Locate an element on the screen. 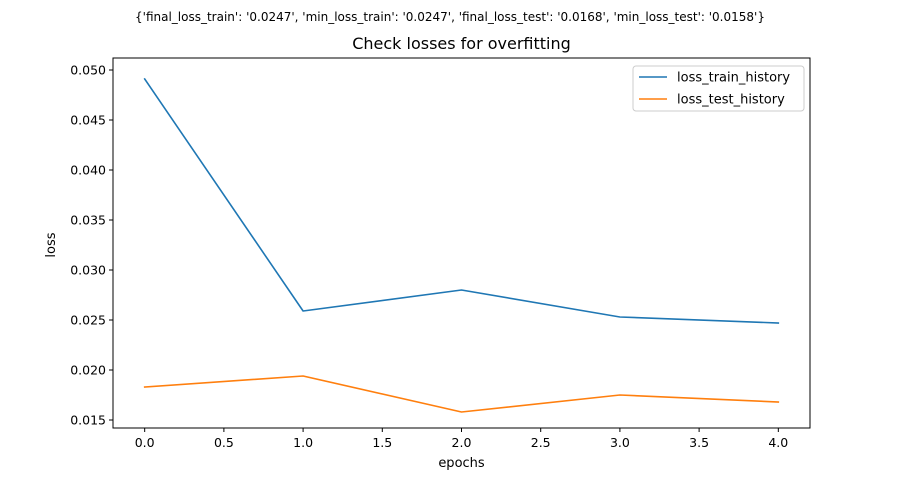 The width and height of the screenshot is (900, 480). legend: loss_train_history loss_test_history is located at coordinates (718, 88).